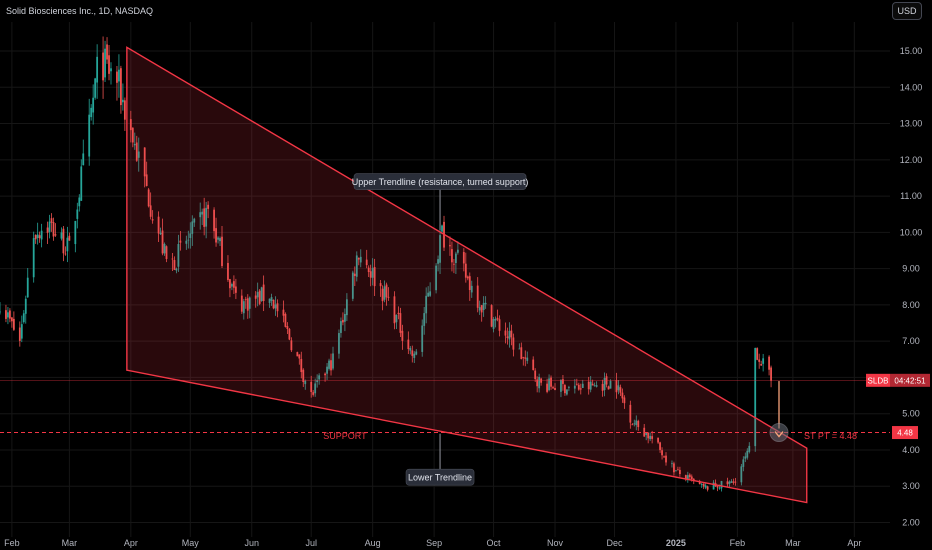 This screenshot has height=550, width=932. Describe the element at coordinates (878, 380) in the screenshot. I see `ticker-label: SLDB` at that location.